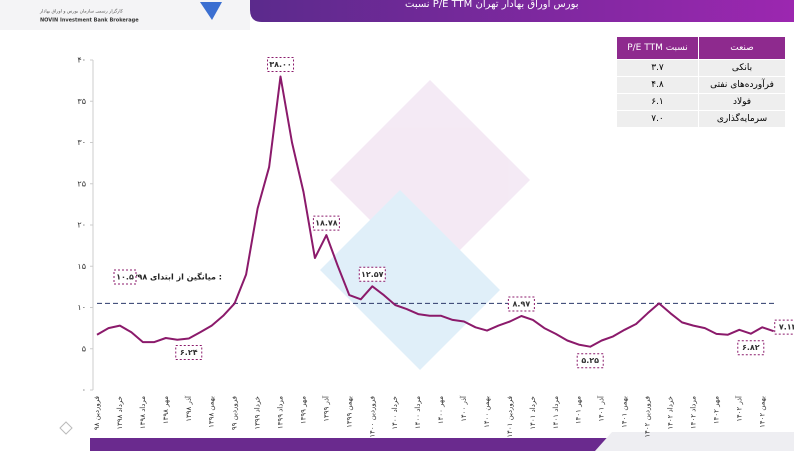  I want to click on value-label: ۵.۲۵, so click(590, 360).